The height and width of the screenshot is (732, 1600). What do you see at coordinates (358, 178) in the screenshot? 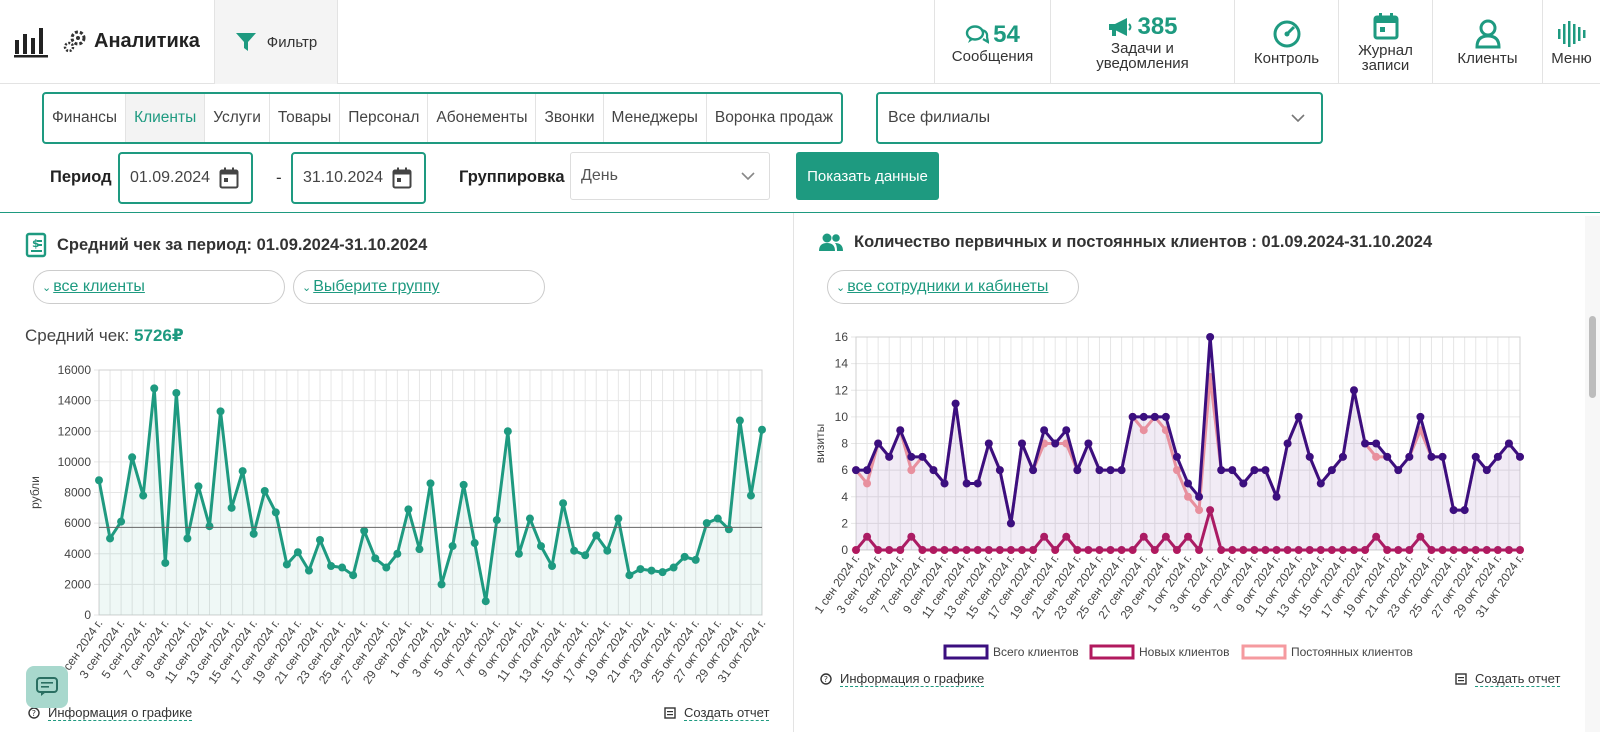
I see `date-to-input: 31.10.2024` at bounding box center [358, 178].